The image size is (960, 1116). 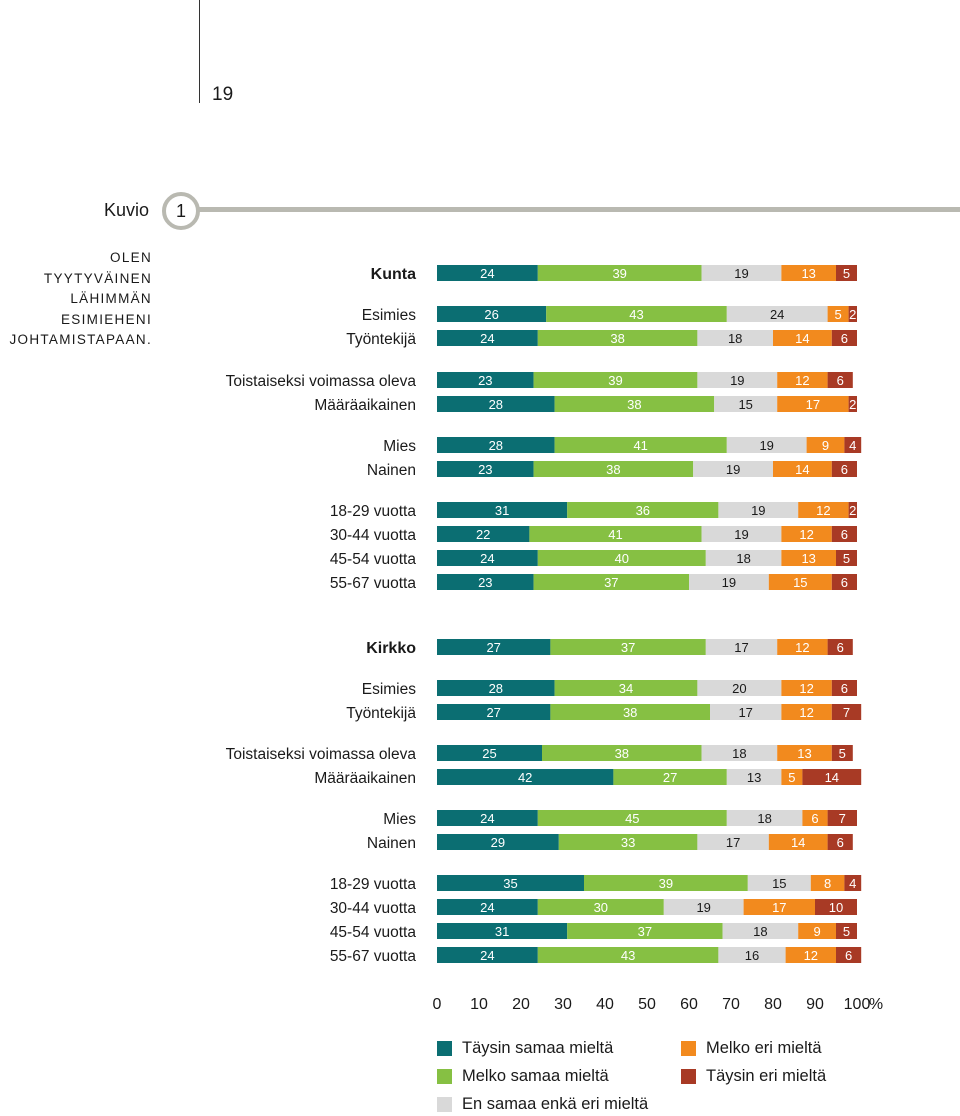 What do you see at coordinates (373, 583) in the screenshot?
I see `row-label: 55-67 vuotta` at bounding box center [373, 583].